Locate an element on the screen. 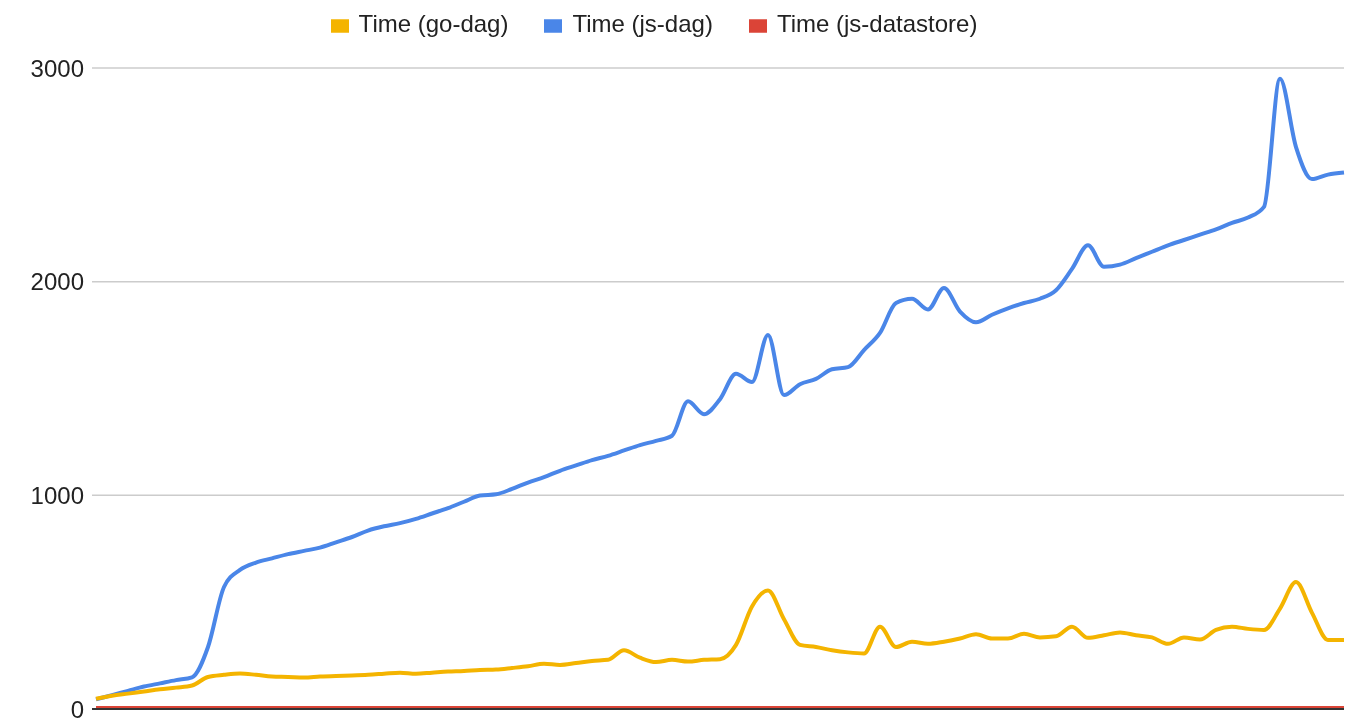 This screenshot has width=1346, height=719. y-tick-label: 0 is located at coordinates (77, 707).